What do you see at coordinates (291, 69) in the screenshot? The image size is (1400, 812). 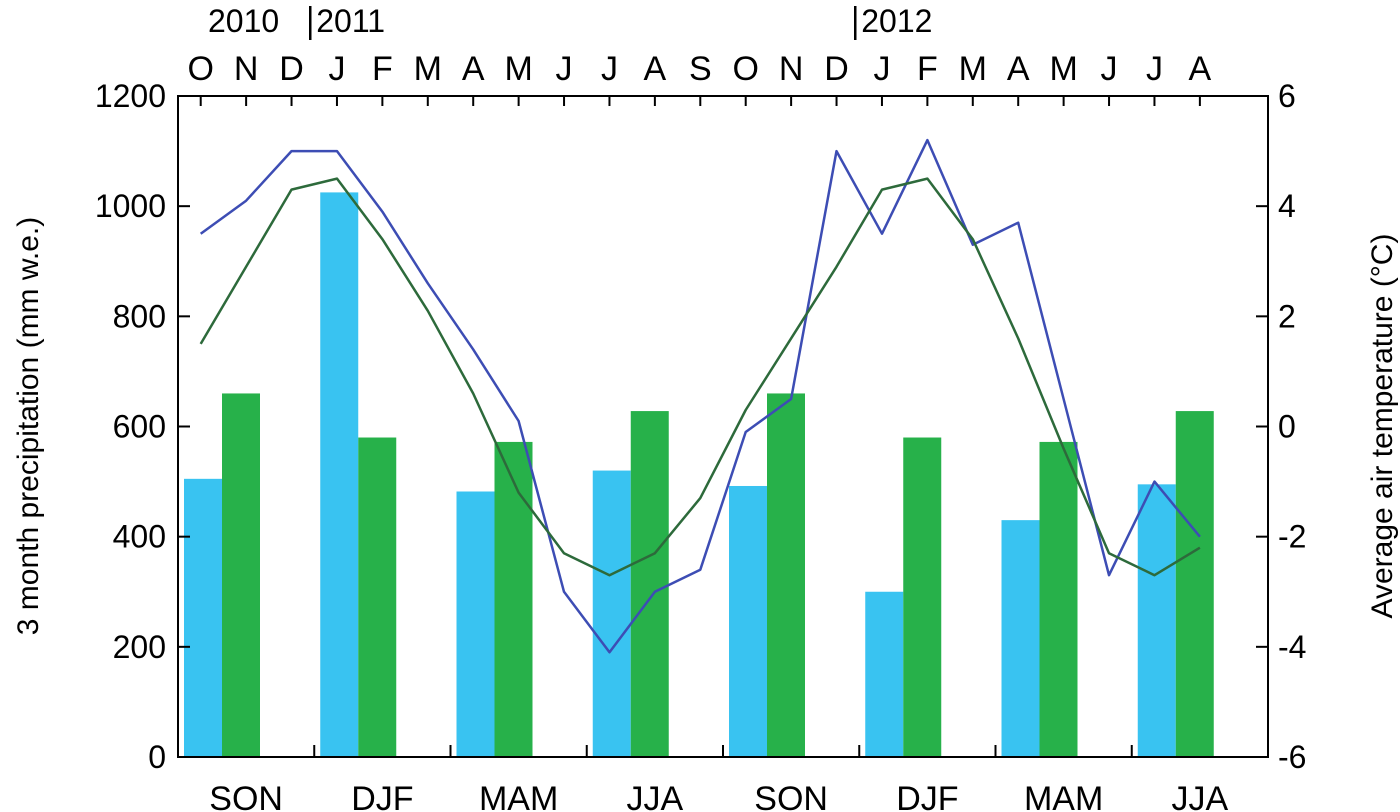 I see `month-label-3: D` at bounding box center [291, 69].